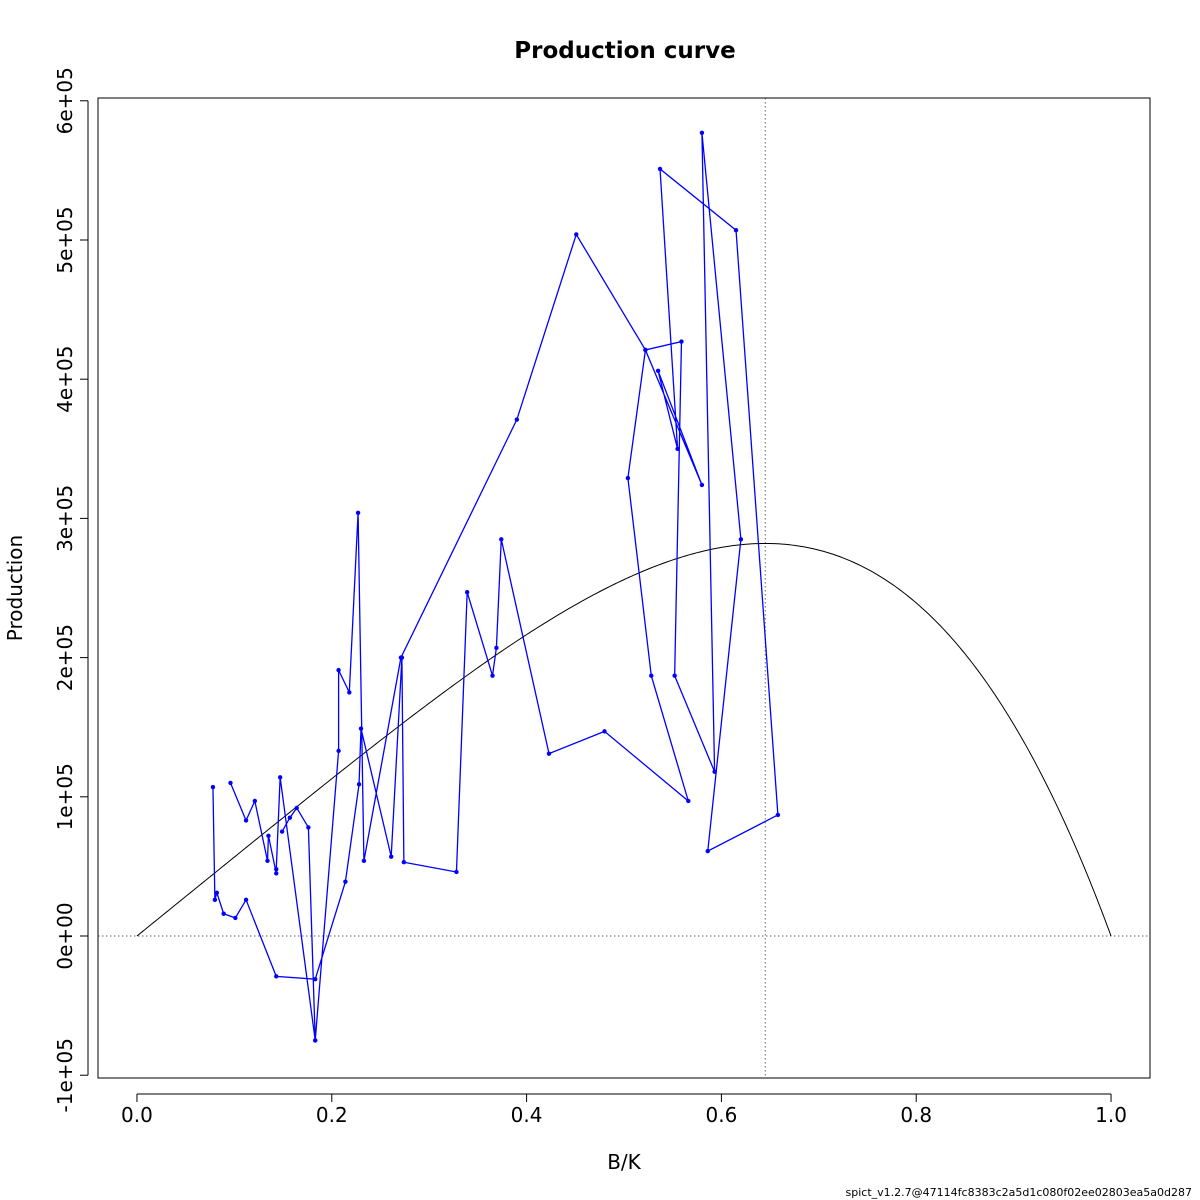 The image size is (1200, 1200). Describe the element at coordinates (65, 1075) in the screenshot. I see `y-tick-label: -1e+05` at that location.